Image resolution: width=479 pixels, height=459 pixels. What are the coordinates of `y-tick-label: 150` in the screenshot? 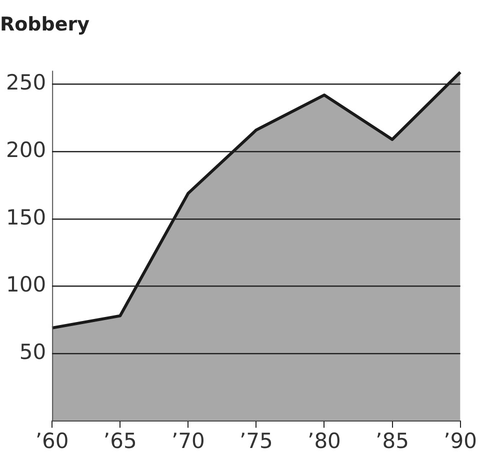 It's located at (26, 217).